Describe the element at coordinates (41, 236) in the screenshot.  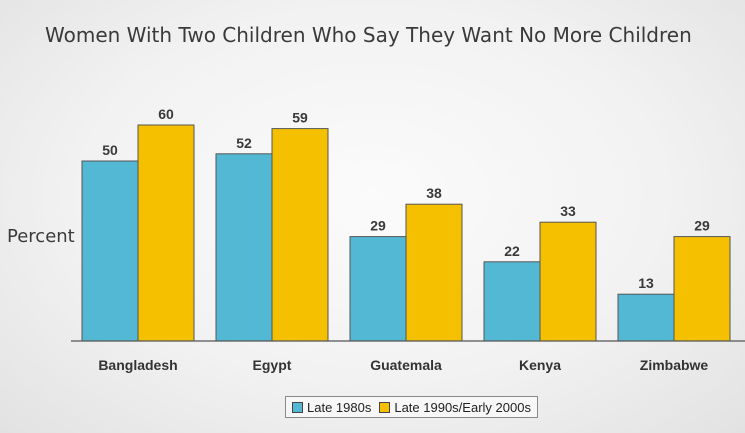
I see `y-axis-label: Percent` at that location.